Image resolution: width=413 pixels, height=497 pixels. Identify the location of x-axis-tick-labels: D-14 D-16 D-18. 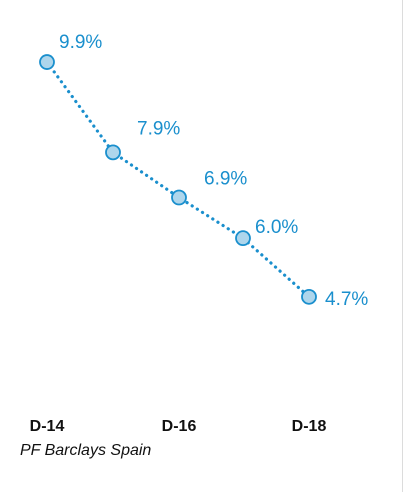
(178, 426).